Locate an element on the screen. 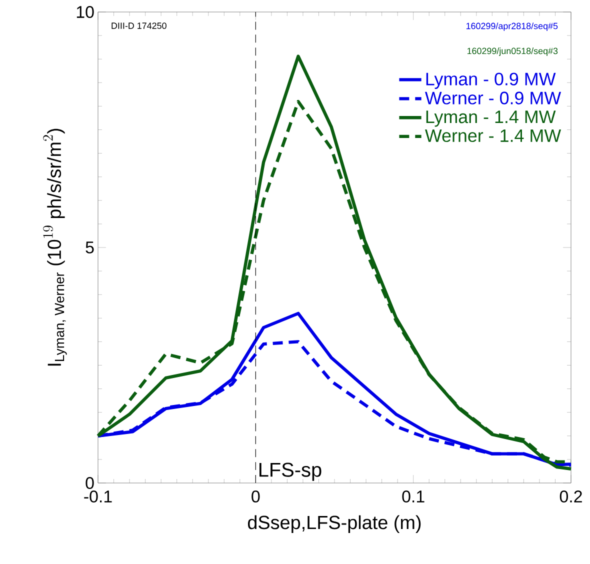  annotation: 160299/jun0518/seq#3 is located at coordinates (512, 52).